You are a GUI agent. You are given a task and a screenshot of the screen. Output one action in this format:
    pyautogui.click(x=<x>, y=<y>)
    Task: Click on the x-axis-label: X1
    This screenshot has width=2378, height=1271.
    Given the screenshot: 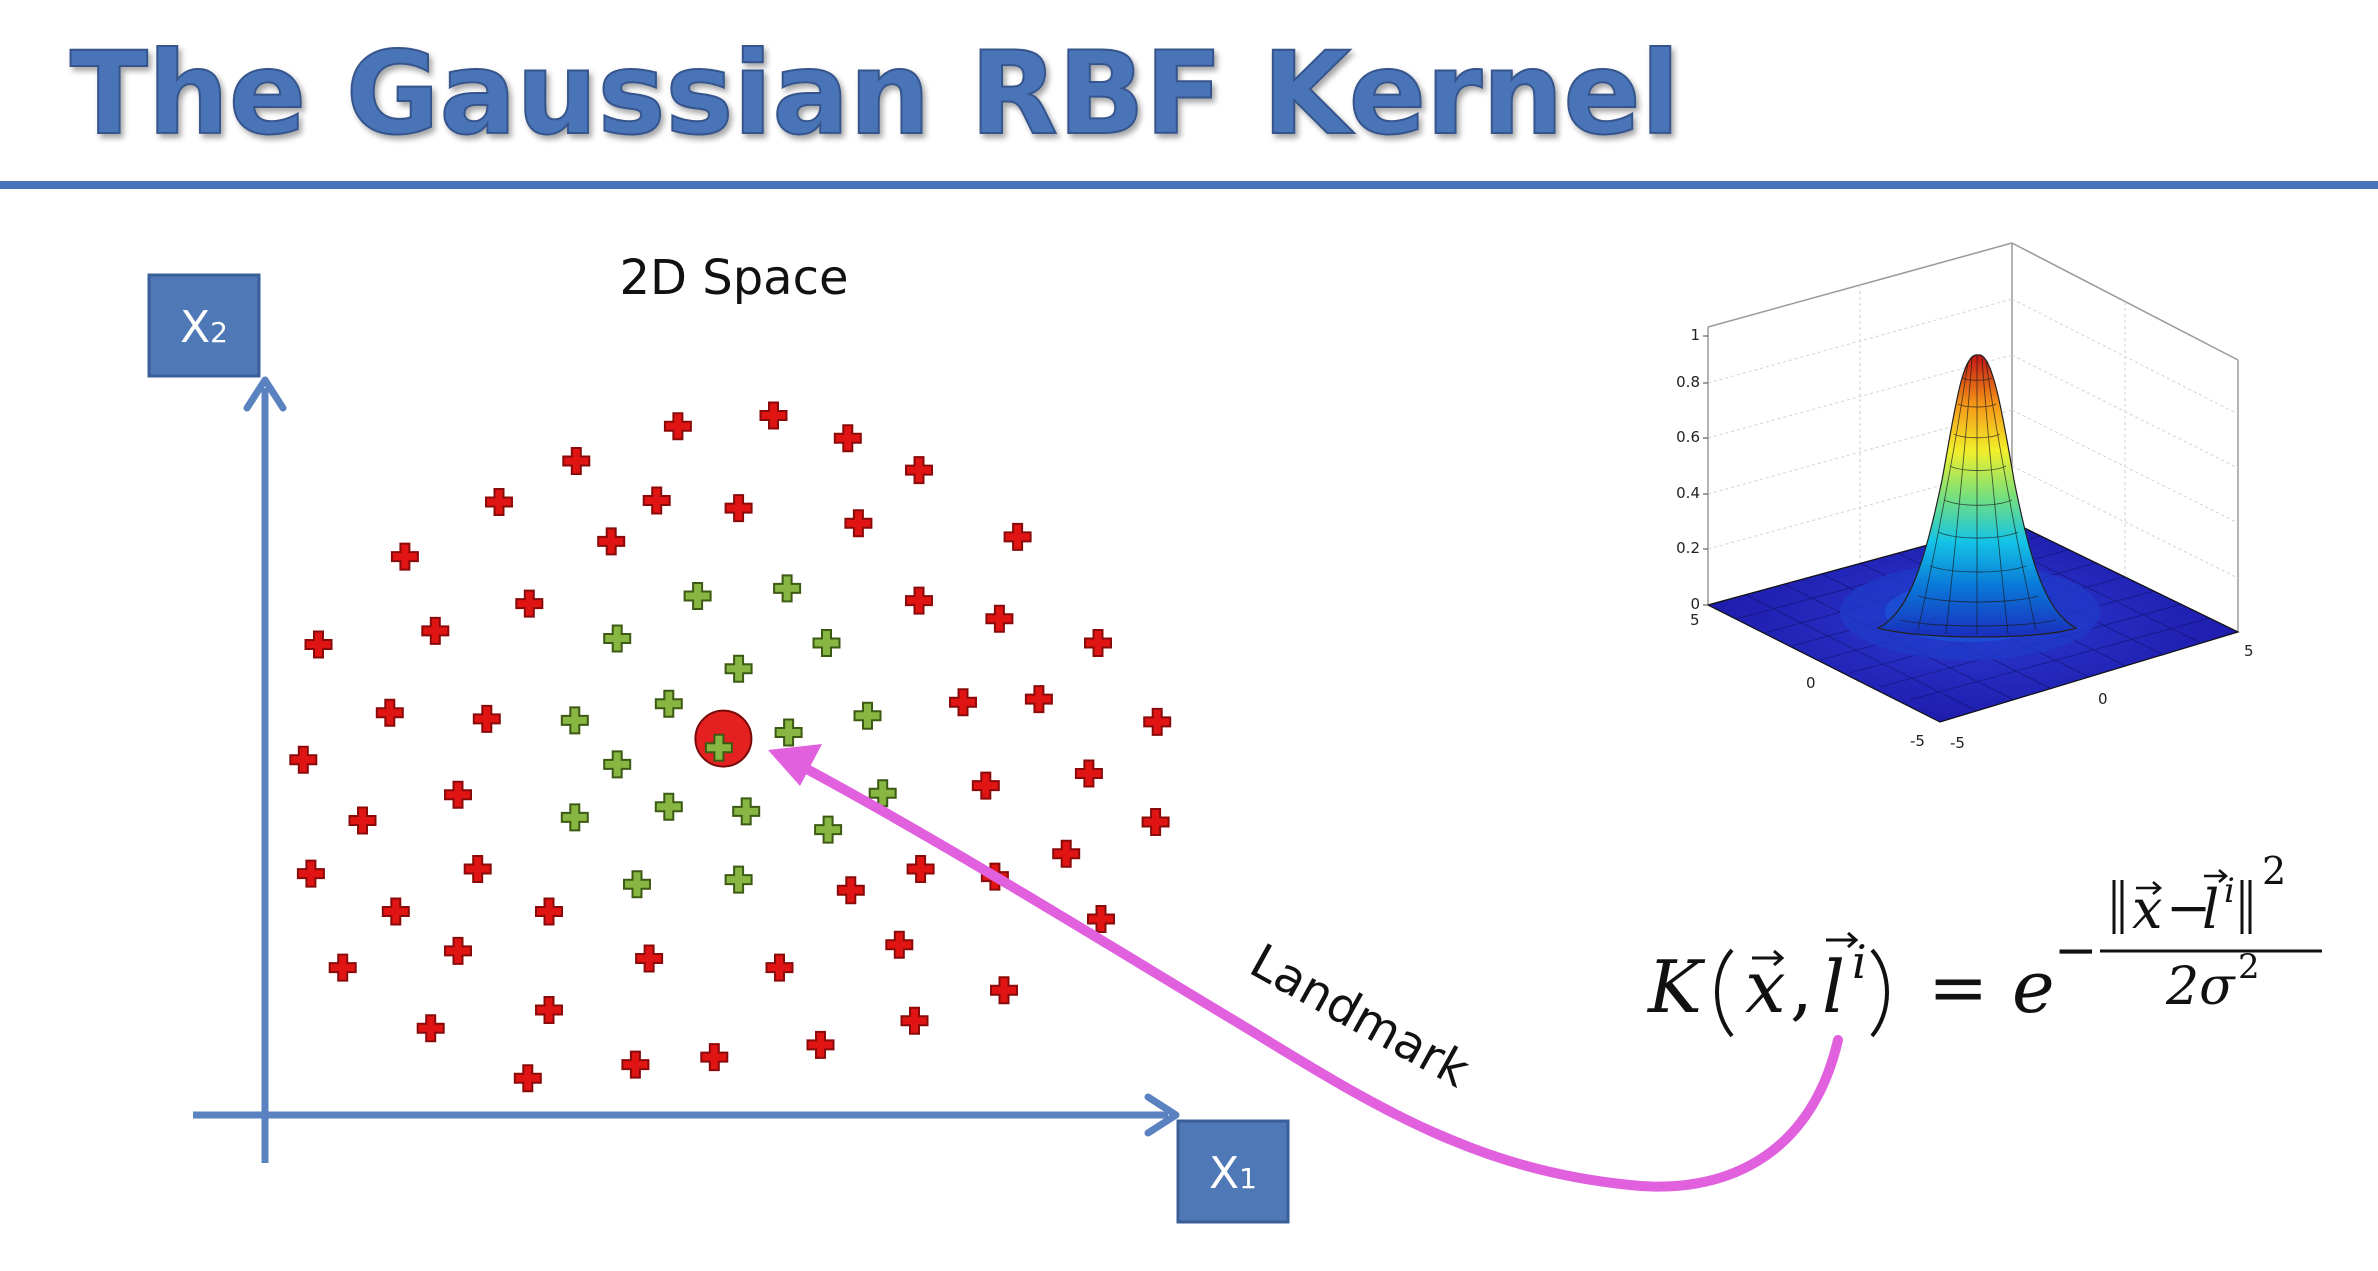 What is the action you would take?
    pyautogui.click(x=1233, y=1171)
    